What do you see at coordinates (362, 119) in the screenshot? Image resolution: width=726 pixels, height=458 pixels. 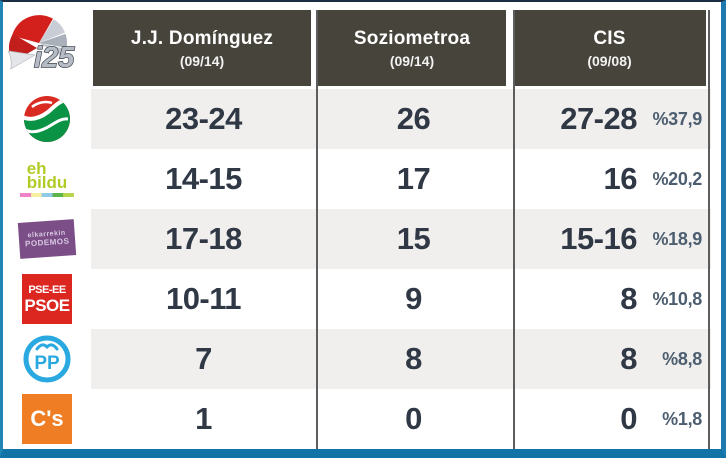 I see `row-pnv: 23-24 26 27-28 %37,9` at bounding box center [362, 119].